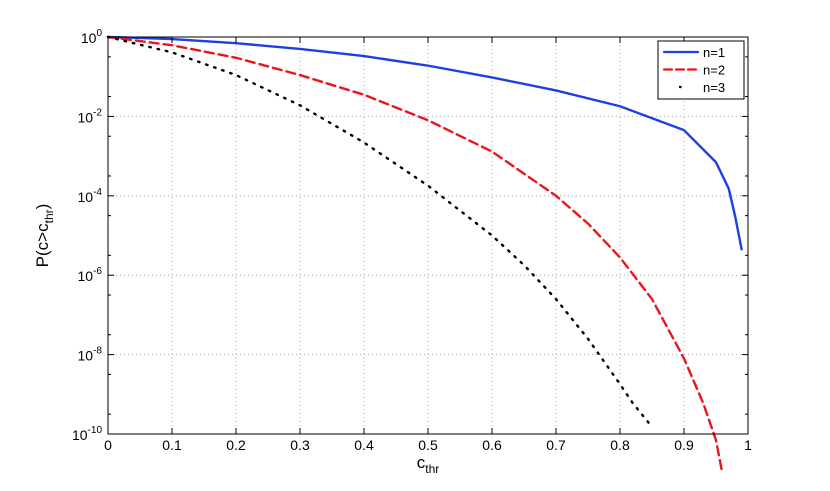 Image resolution: width=830 pixels, height=491 pixels. I want to click on x-tick-label: 1, so click(748, 445).